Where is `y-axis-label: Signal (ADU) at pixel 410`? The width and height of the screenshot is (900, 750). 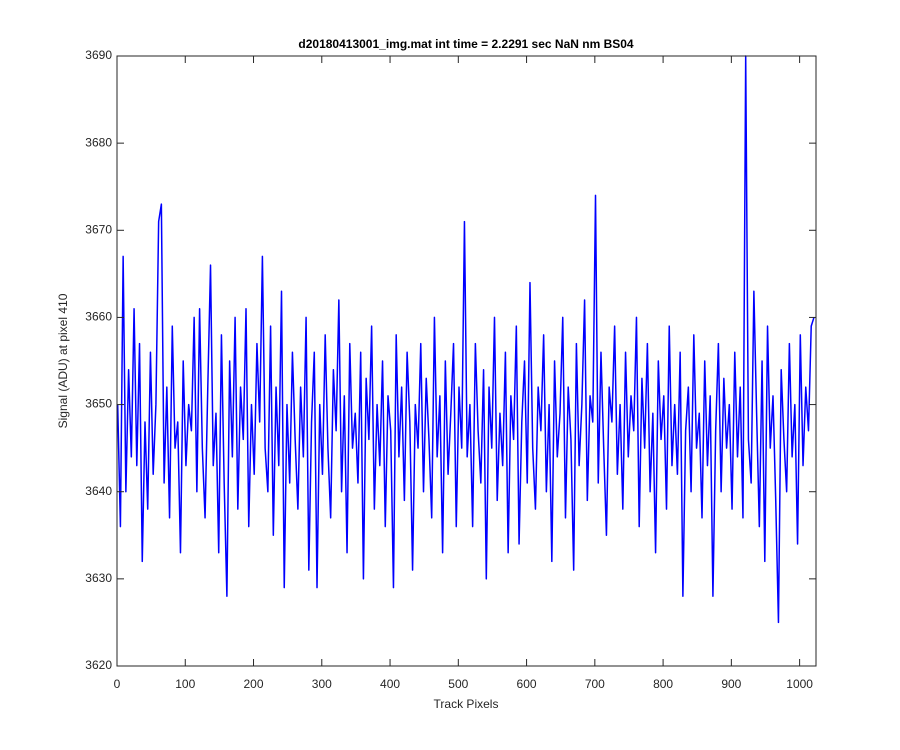
y-axis-label: Signal (ADU) at pixel 410 is located at coordinates (63, 360).